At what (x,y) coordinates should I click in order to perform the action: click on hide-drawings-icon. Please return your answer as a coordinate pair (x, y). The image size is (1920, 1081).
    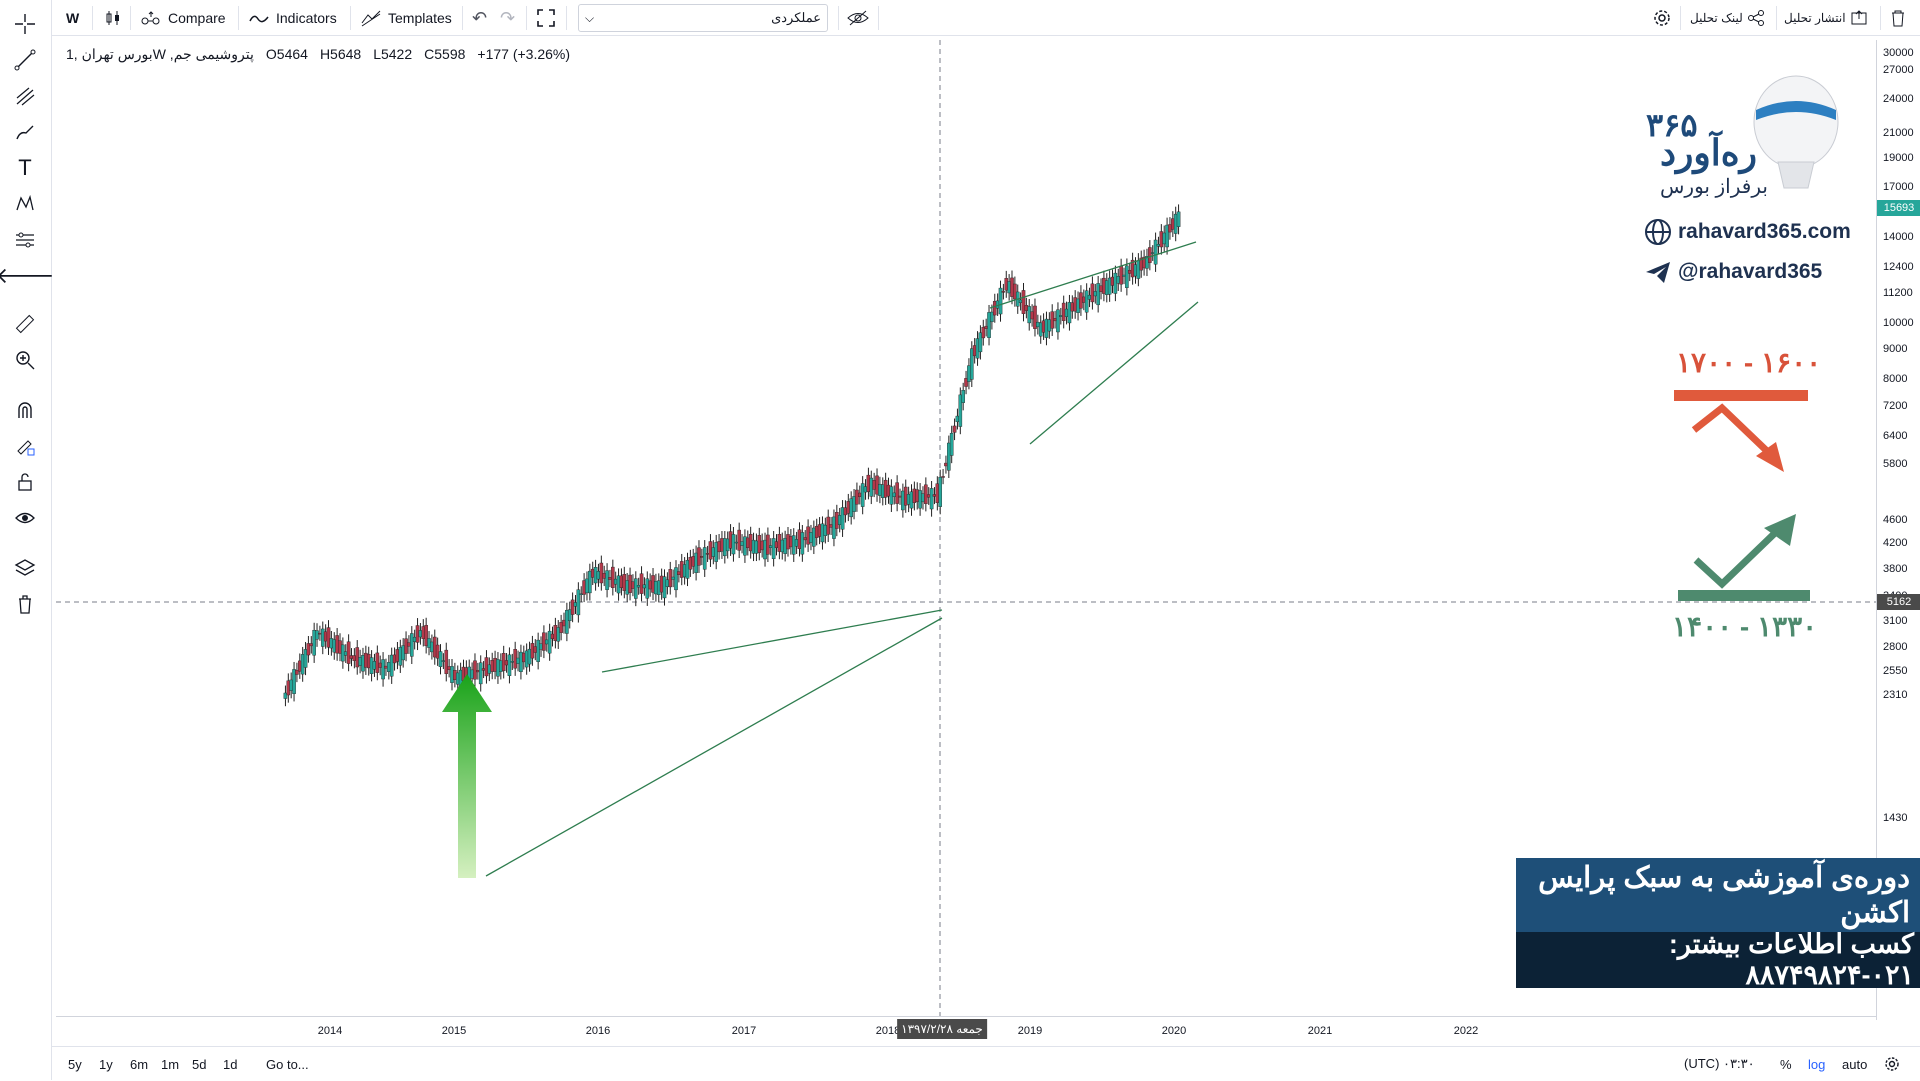
    Looking at the image, I should click on (858, 18).